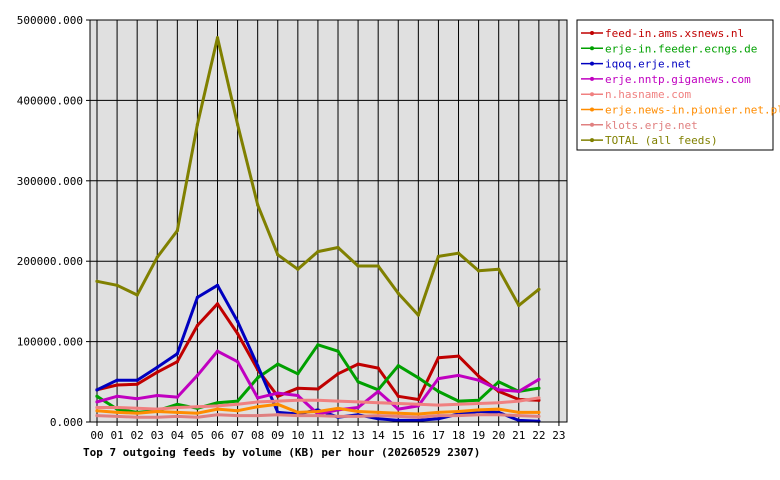 The image size is (780, 480). Describe the element at coordinates (178, 435) in the screenshot. I see `x-tick-label: 04` at that location.